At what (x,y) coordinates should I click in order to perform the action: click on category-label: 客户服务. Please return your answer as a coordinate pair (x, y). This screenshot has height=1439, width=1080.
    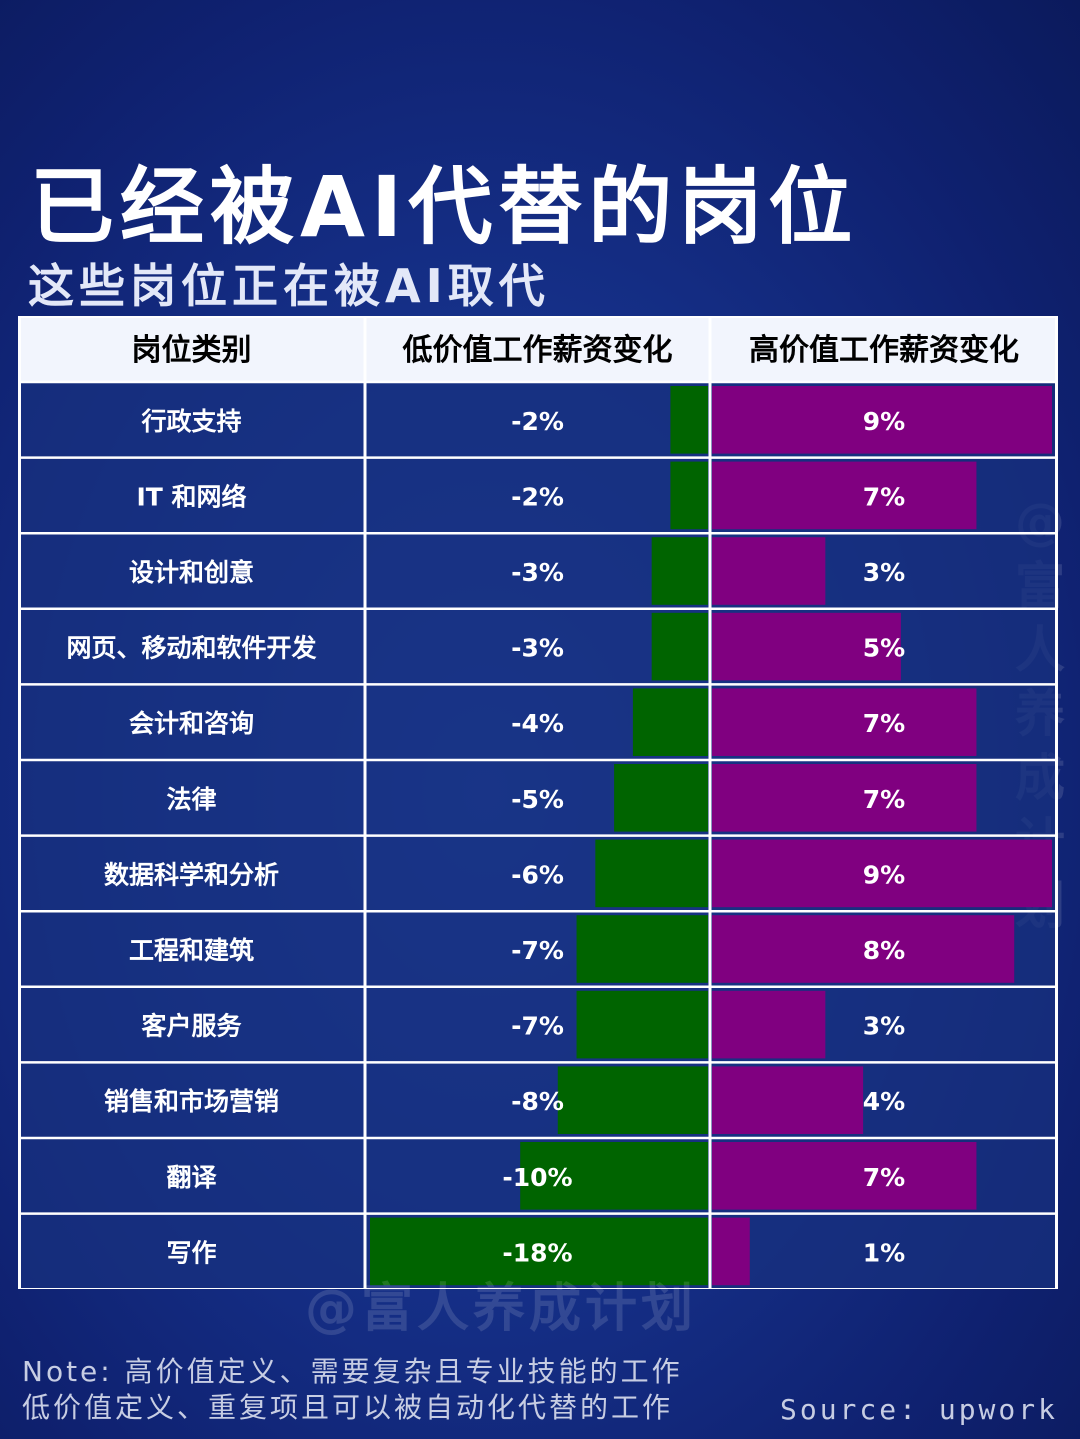
    Looking at the image, I should click on (191, 1026).